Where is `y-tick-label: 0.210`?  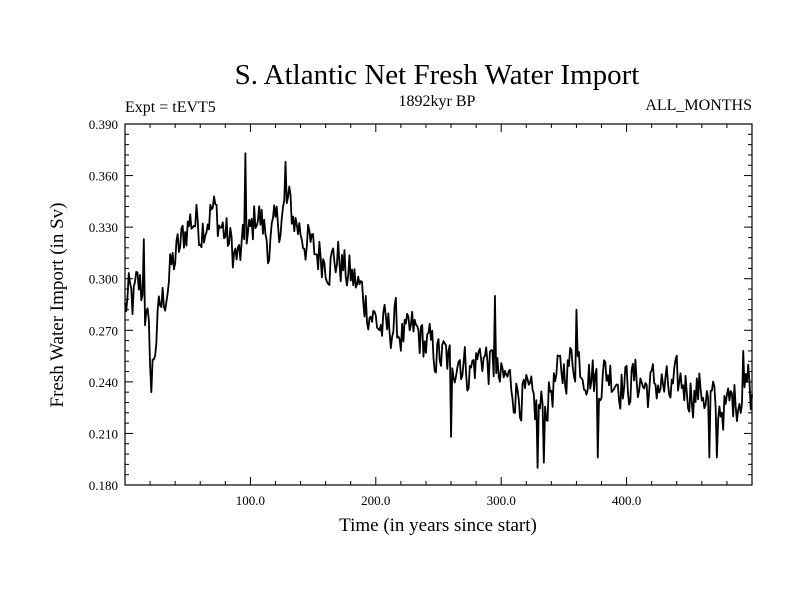
y-tick-label: 0.210 is located at coordinates (103, 433).